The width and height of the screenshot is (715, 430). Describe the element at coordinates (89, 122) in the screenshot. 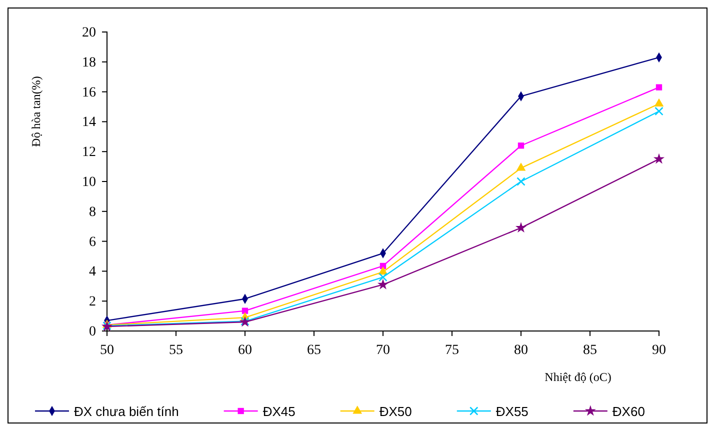

I see `y-tick-label: 14` at that location.